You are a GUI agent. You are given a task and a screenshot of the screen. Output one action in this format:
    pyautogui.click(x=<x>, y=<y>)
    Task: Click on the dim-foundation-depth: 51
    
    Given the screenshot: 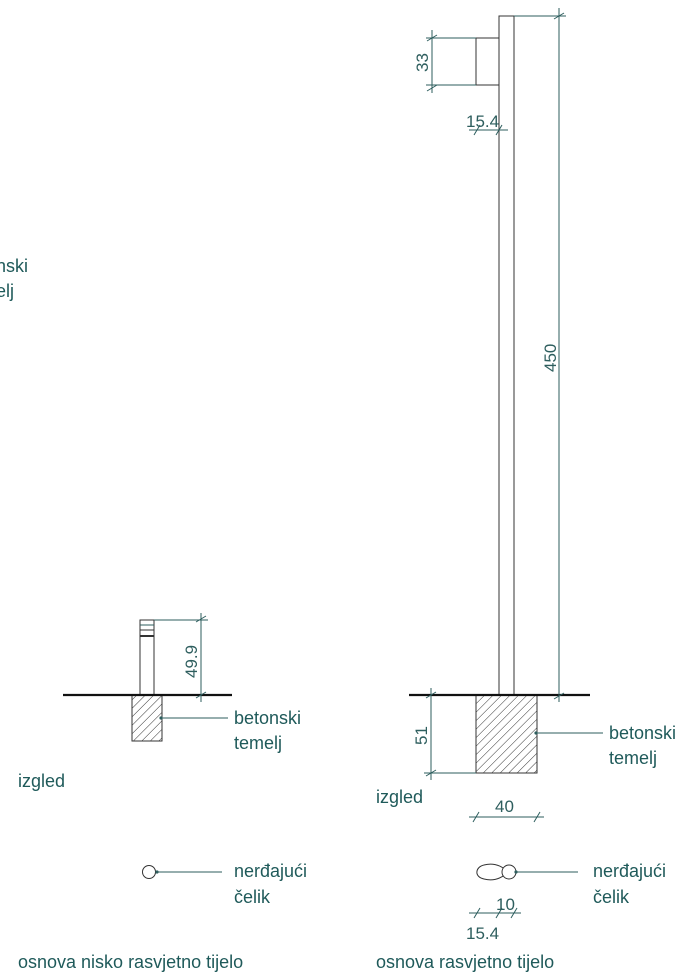 What is the action you would take?
    pyautogui.click(x=444, y=734)
    